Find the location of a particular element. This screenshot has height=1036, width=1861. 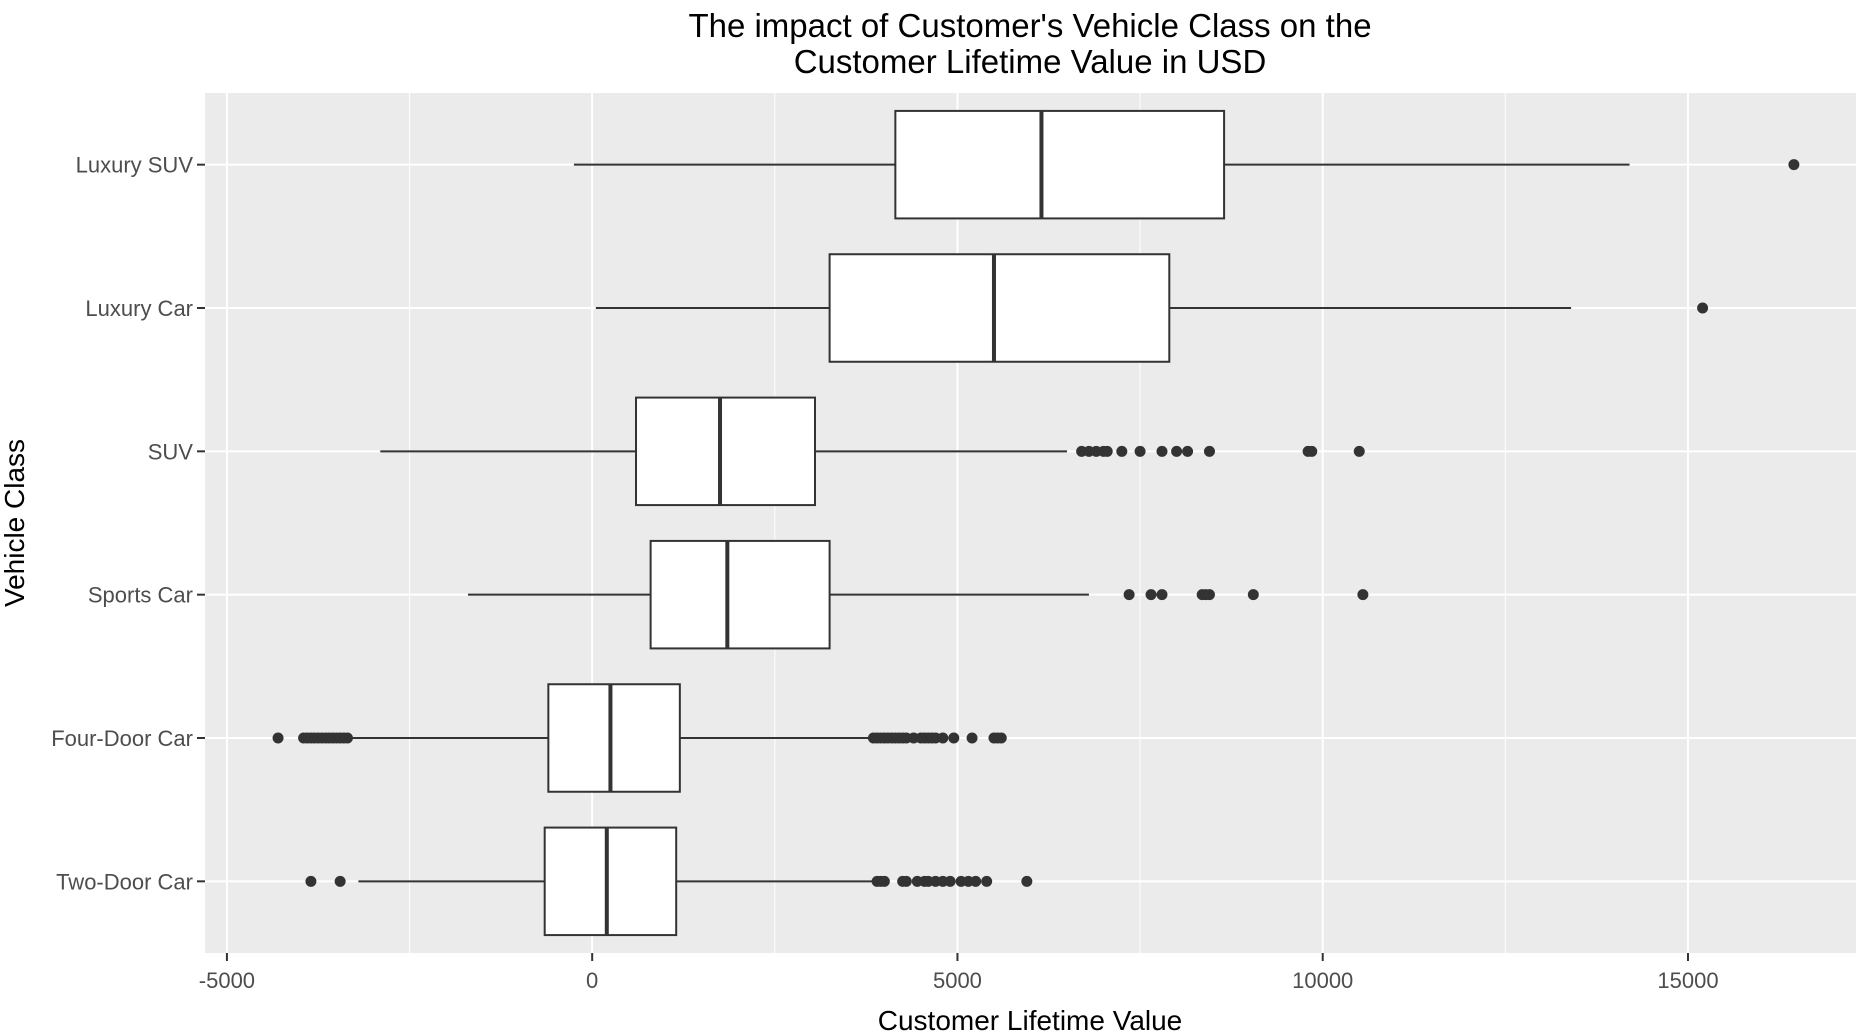

y-tick-label: Two-Door Car is located at coordinates (124, 881).